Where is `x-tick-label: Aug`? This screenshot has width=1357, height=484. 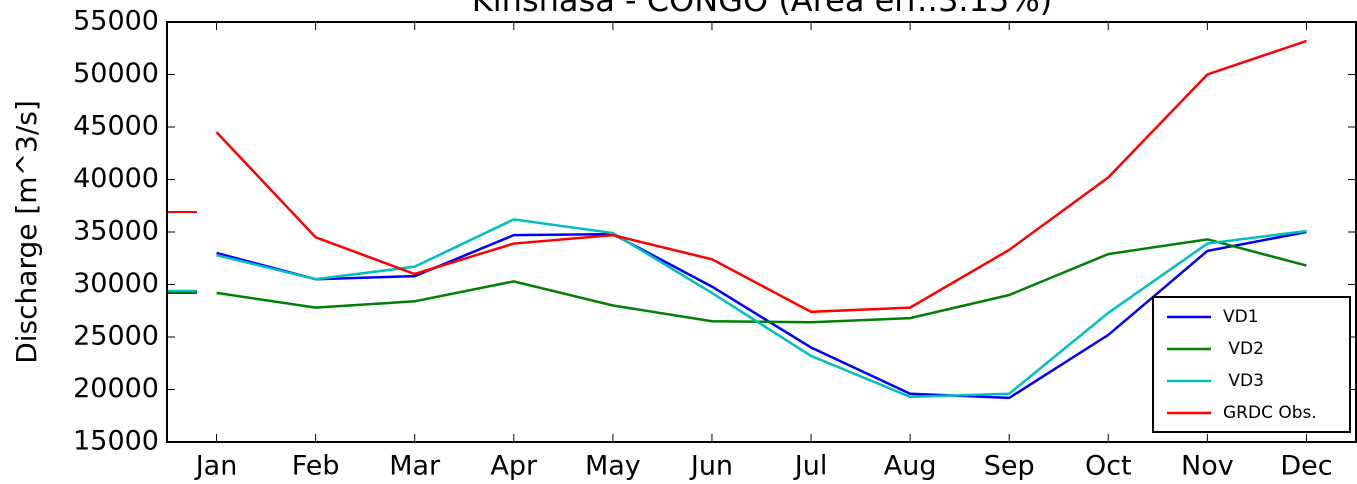
x-tick-label: Aug is located at coordinates (910, 466).